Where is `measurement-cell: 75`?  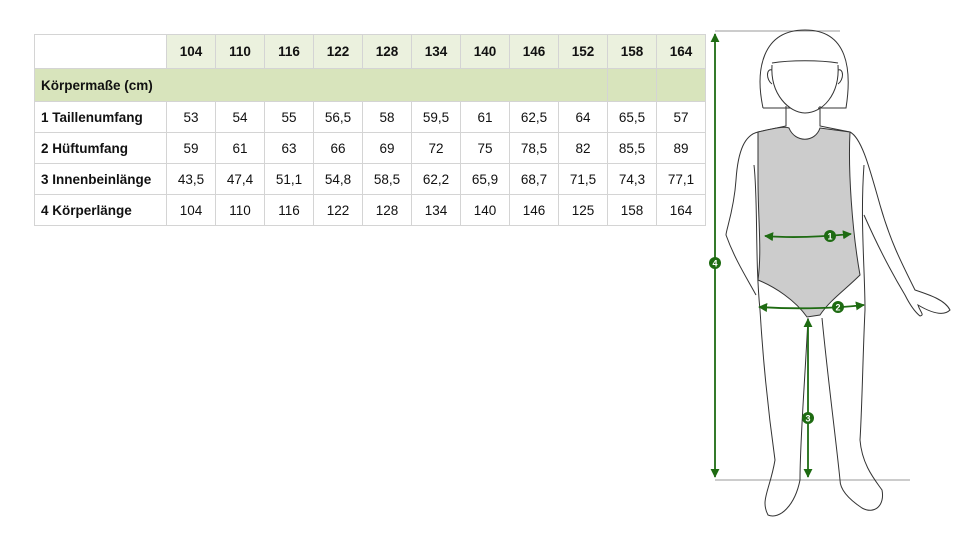 measurement-cell: 75 is located at coordinates (485, 148).